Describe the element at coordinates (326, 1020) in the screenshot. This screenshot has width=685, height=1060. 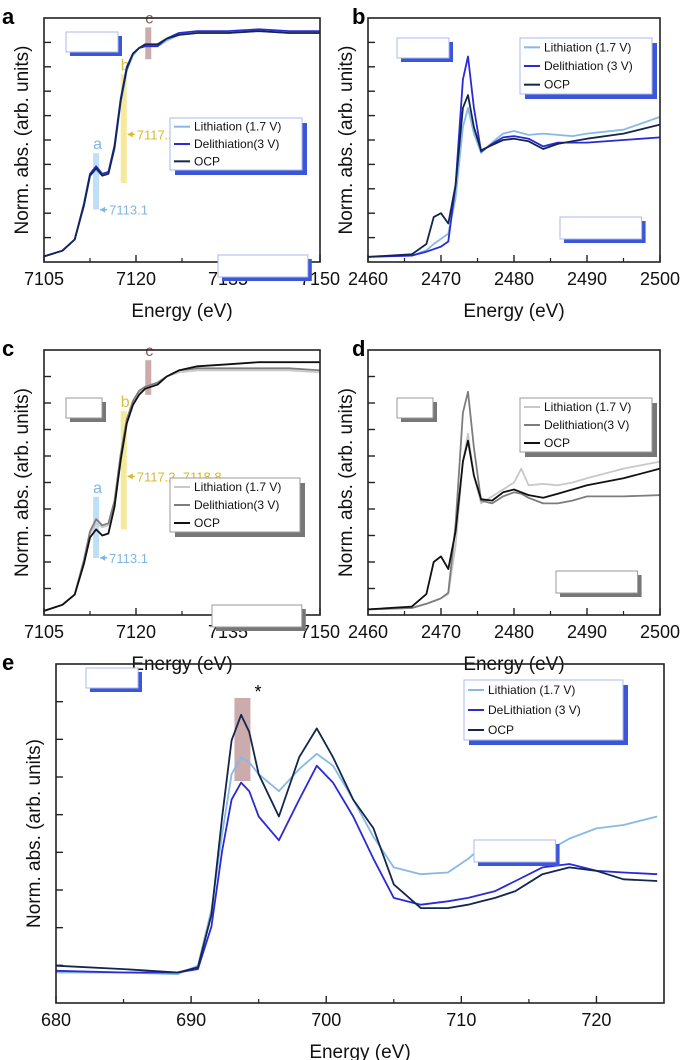
I see `x-tick-label: 700` at that location.